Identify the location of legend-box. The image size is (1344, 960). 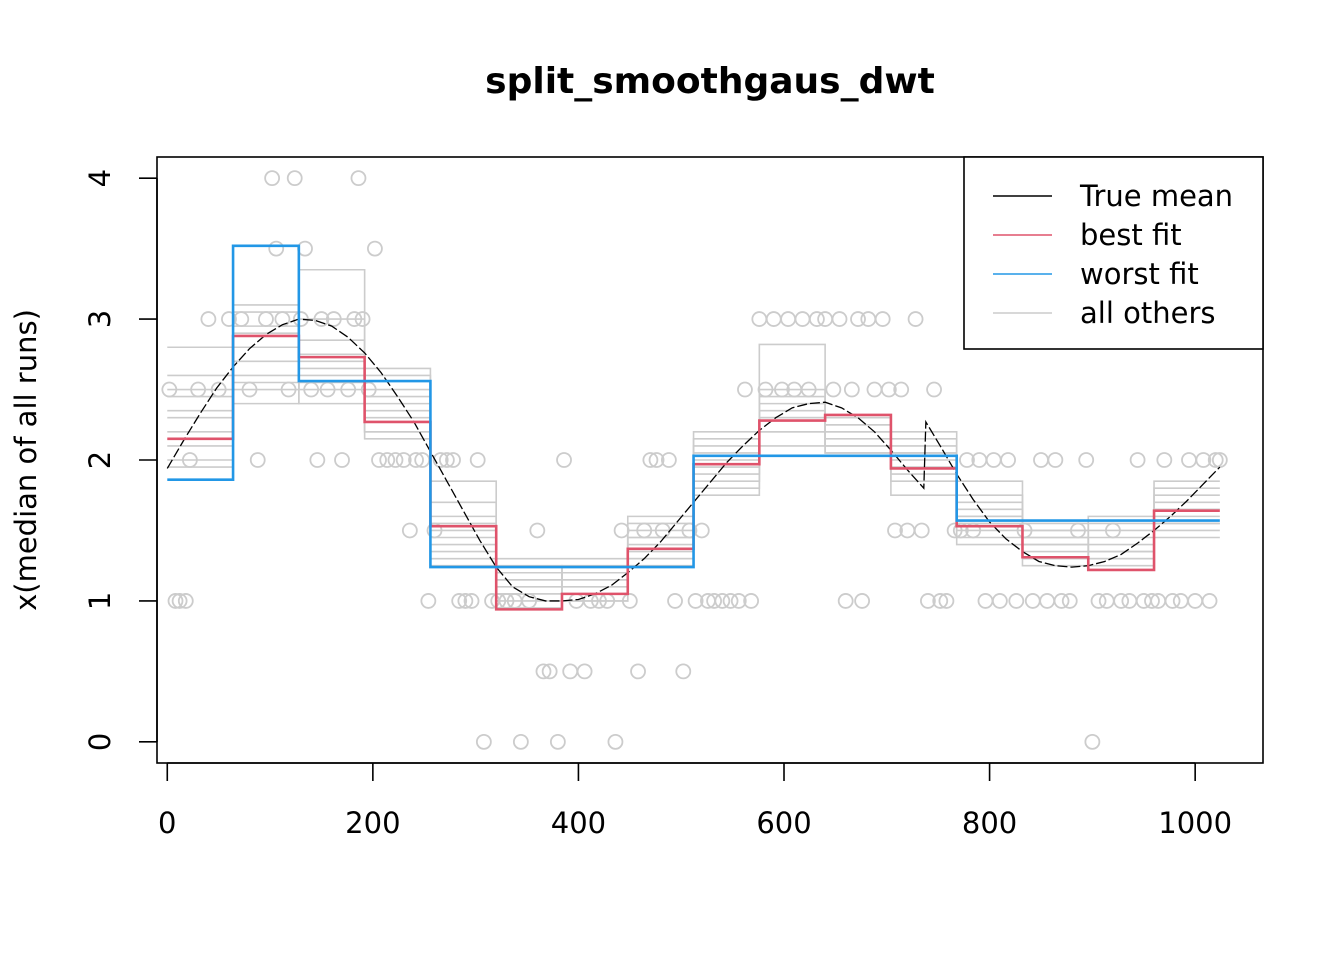
(1113, 253).